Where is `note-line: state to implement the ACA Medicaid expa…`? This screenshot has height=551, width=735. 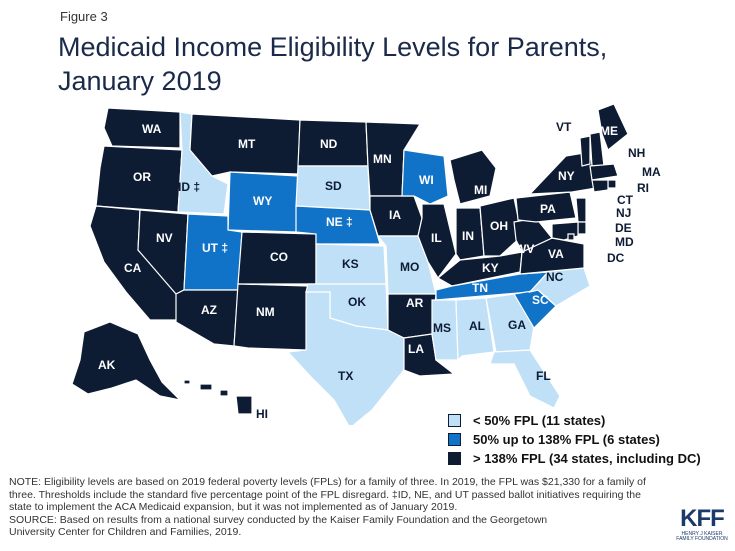
note-line: state to implement the ACA Medicaid expa… is located at coordinates (233, 507).